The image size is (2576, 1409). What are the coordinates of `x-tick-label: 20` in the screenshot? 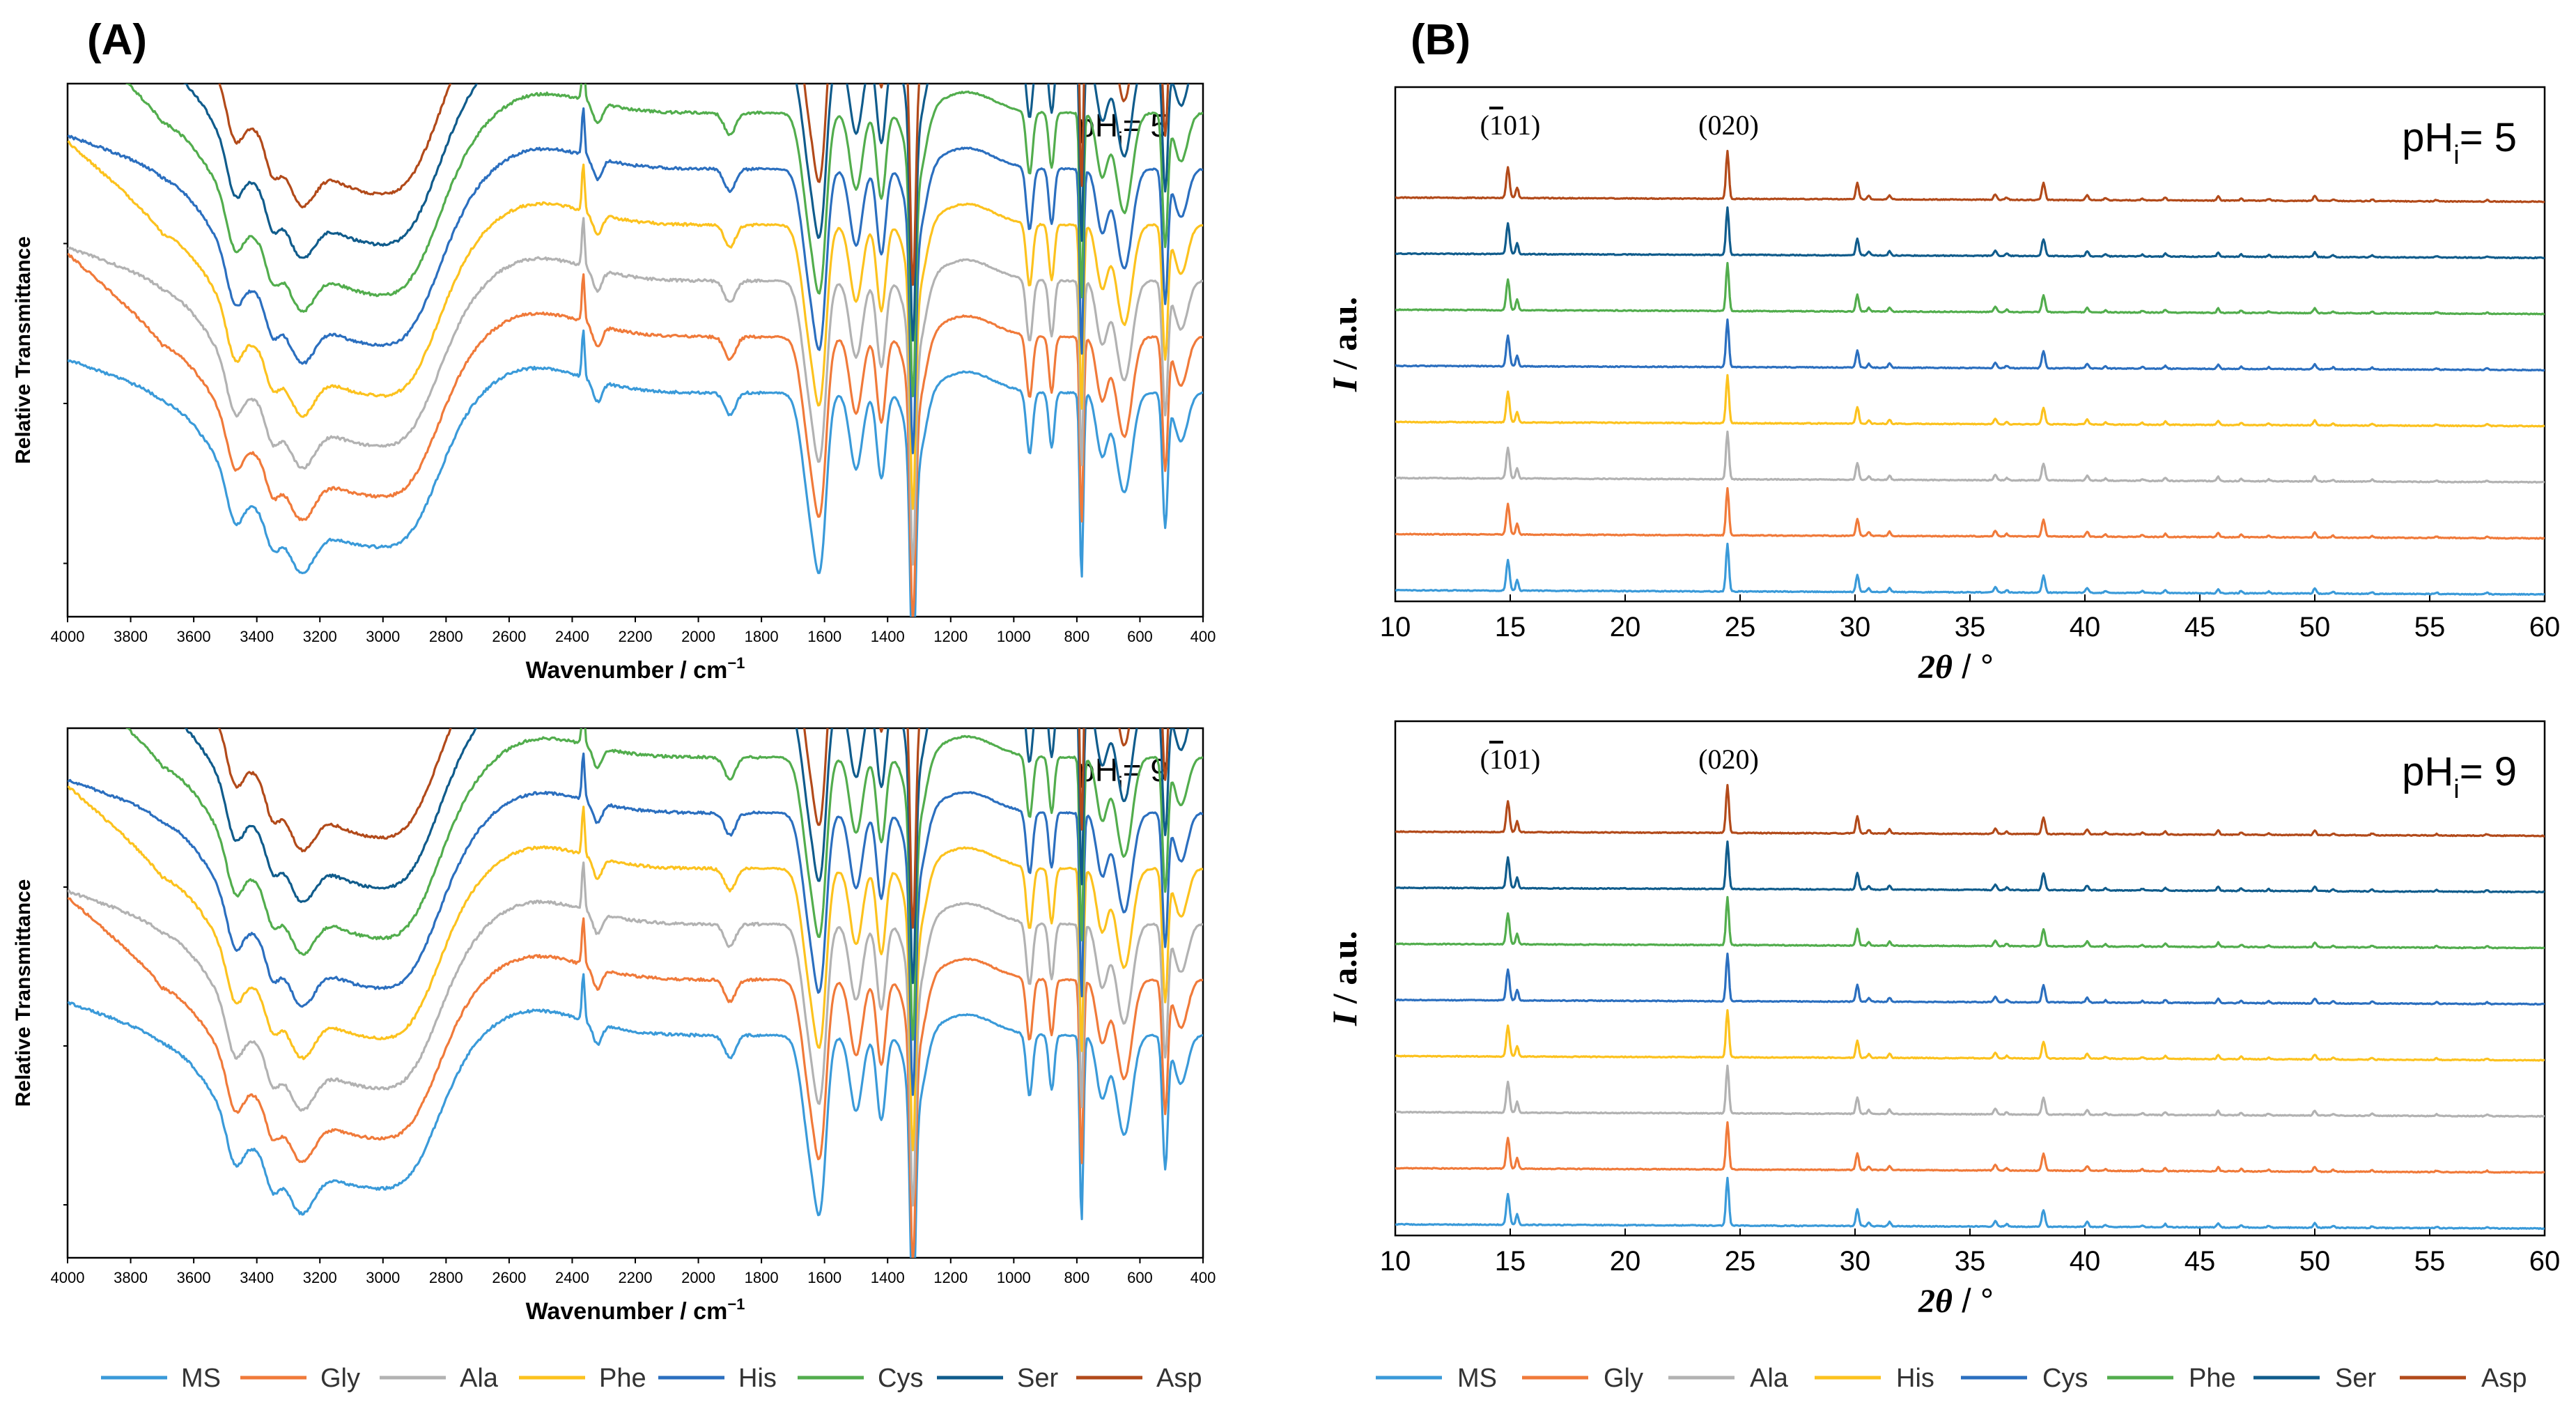 It's located at (1625, 1261).